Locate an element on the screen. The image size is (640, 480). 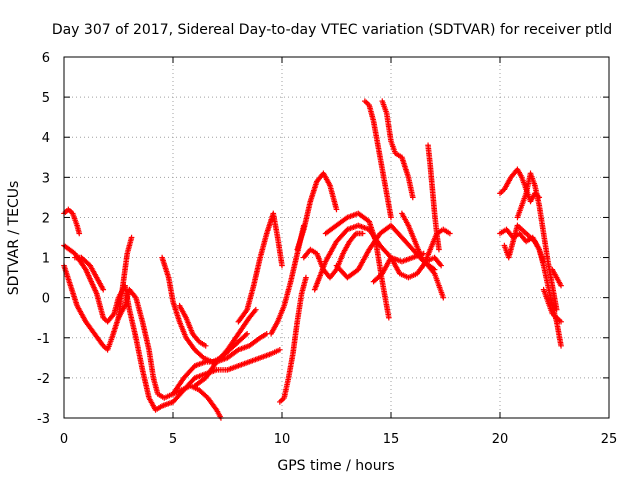
y-tick-label: 0 is located at coordinates (46, 299).